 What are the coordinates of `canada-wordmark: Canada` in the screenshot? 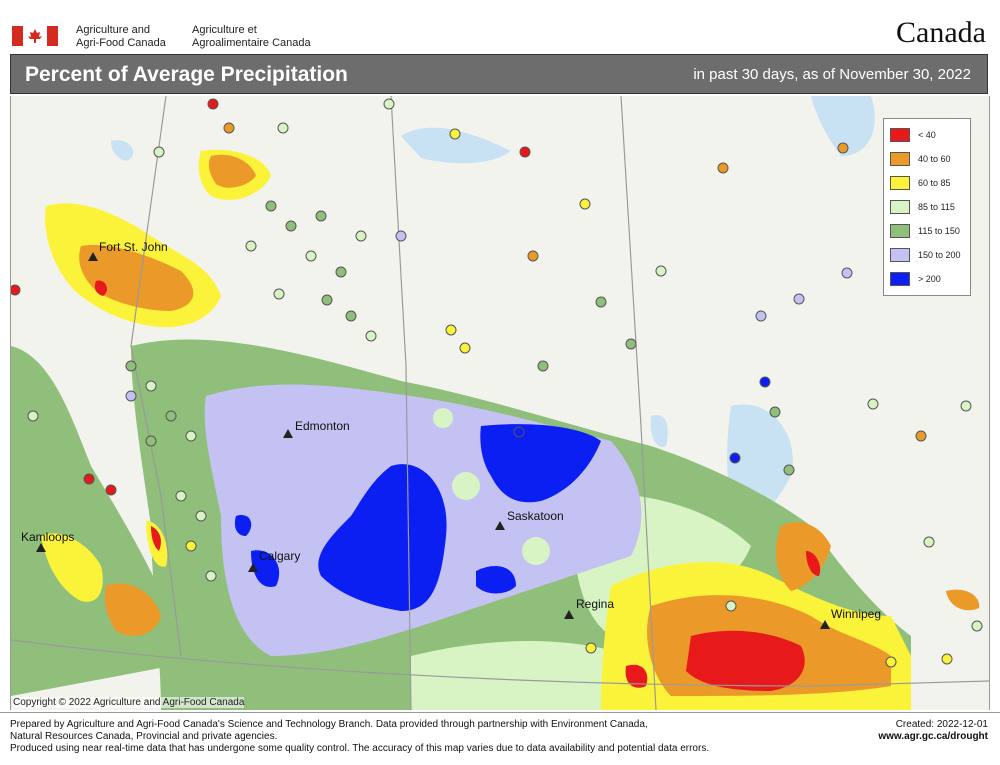 It's located at (941, 32).